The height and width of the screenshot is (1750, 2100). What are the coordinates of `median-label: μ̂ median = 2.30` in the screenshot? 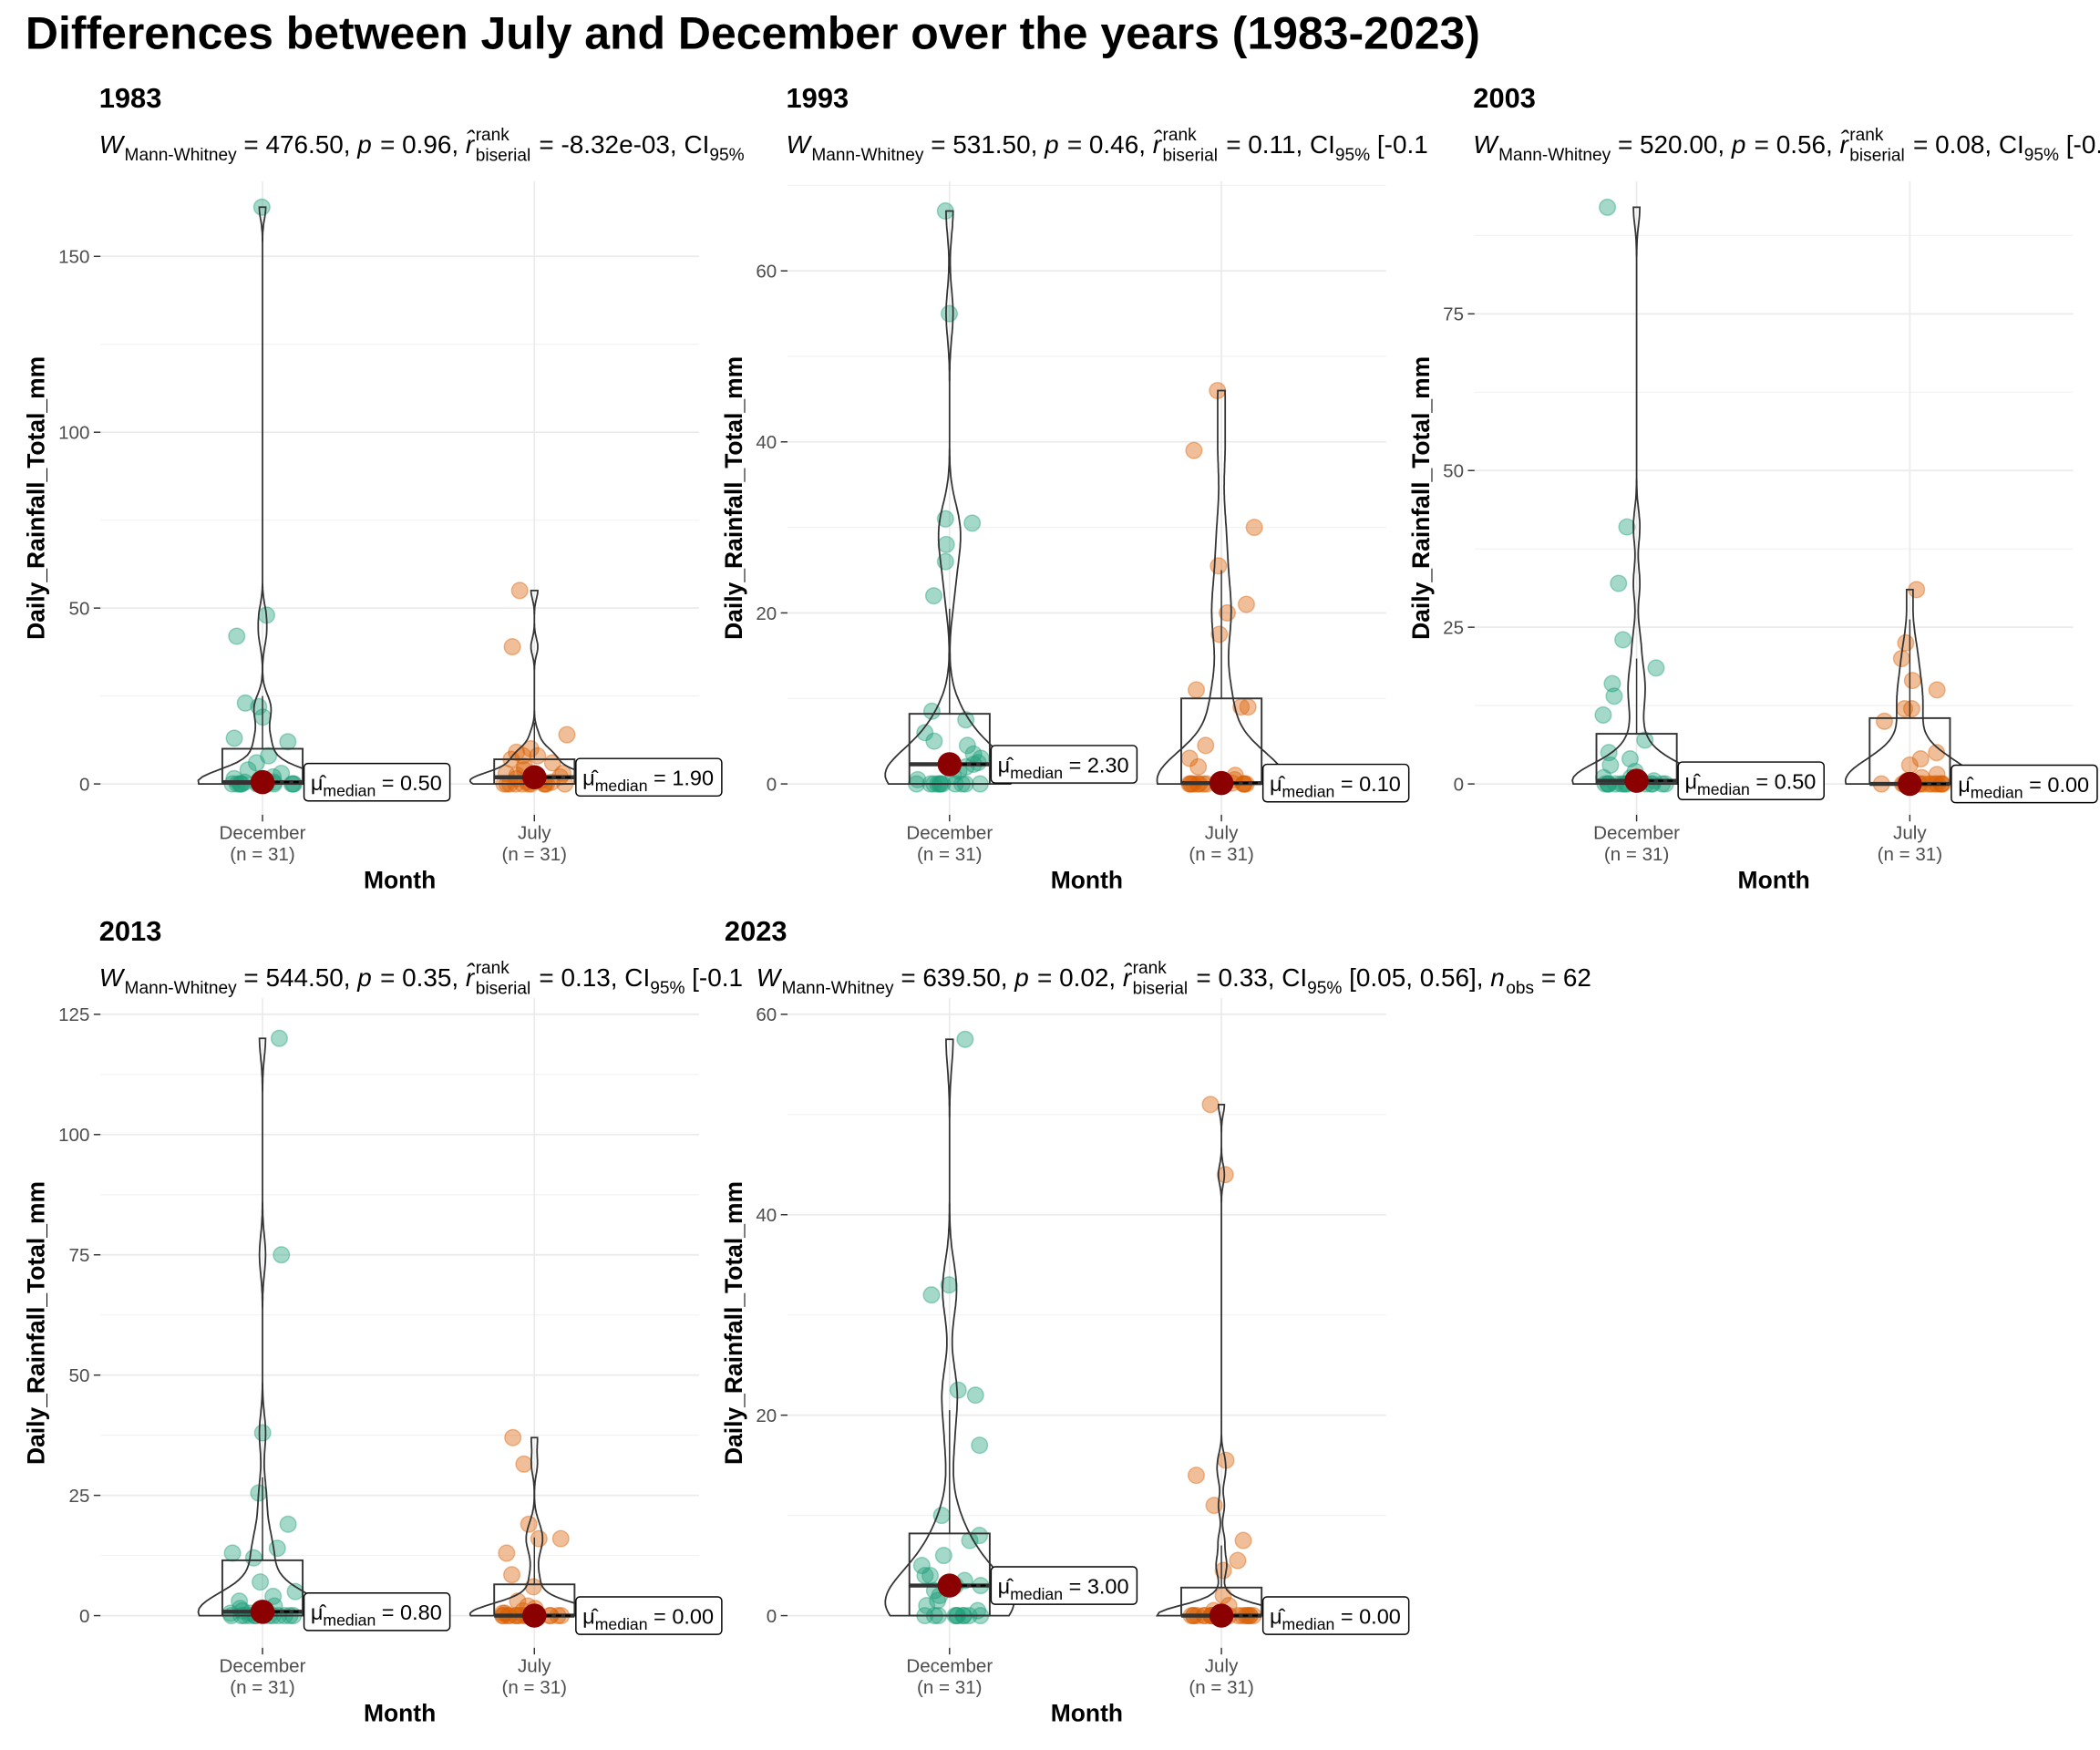 It's located at (1064, 765).